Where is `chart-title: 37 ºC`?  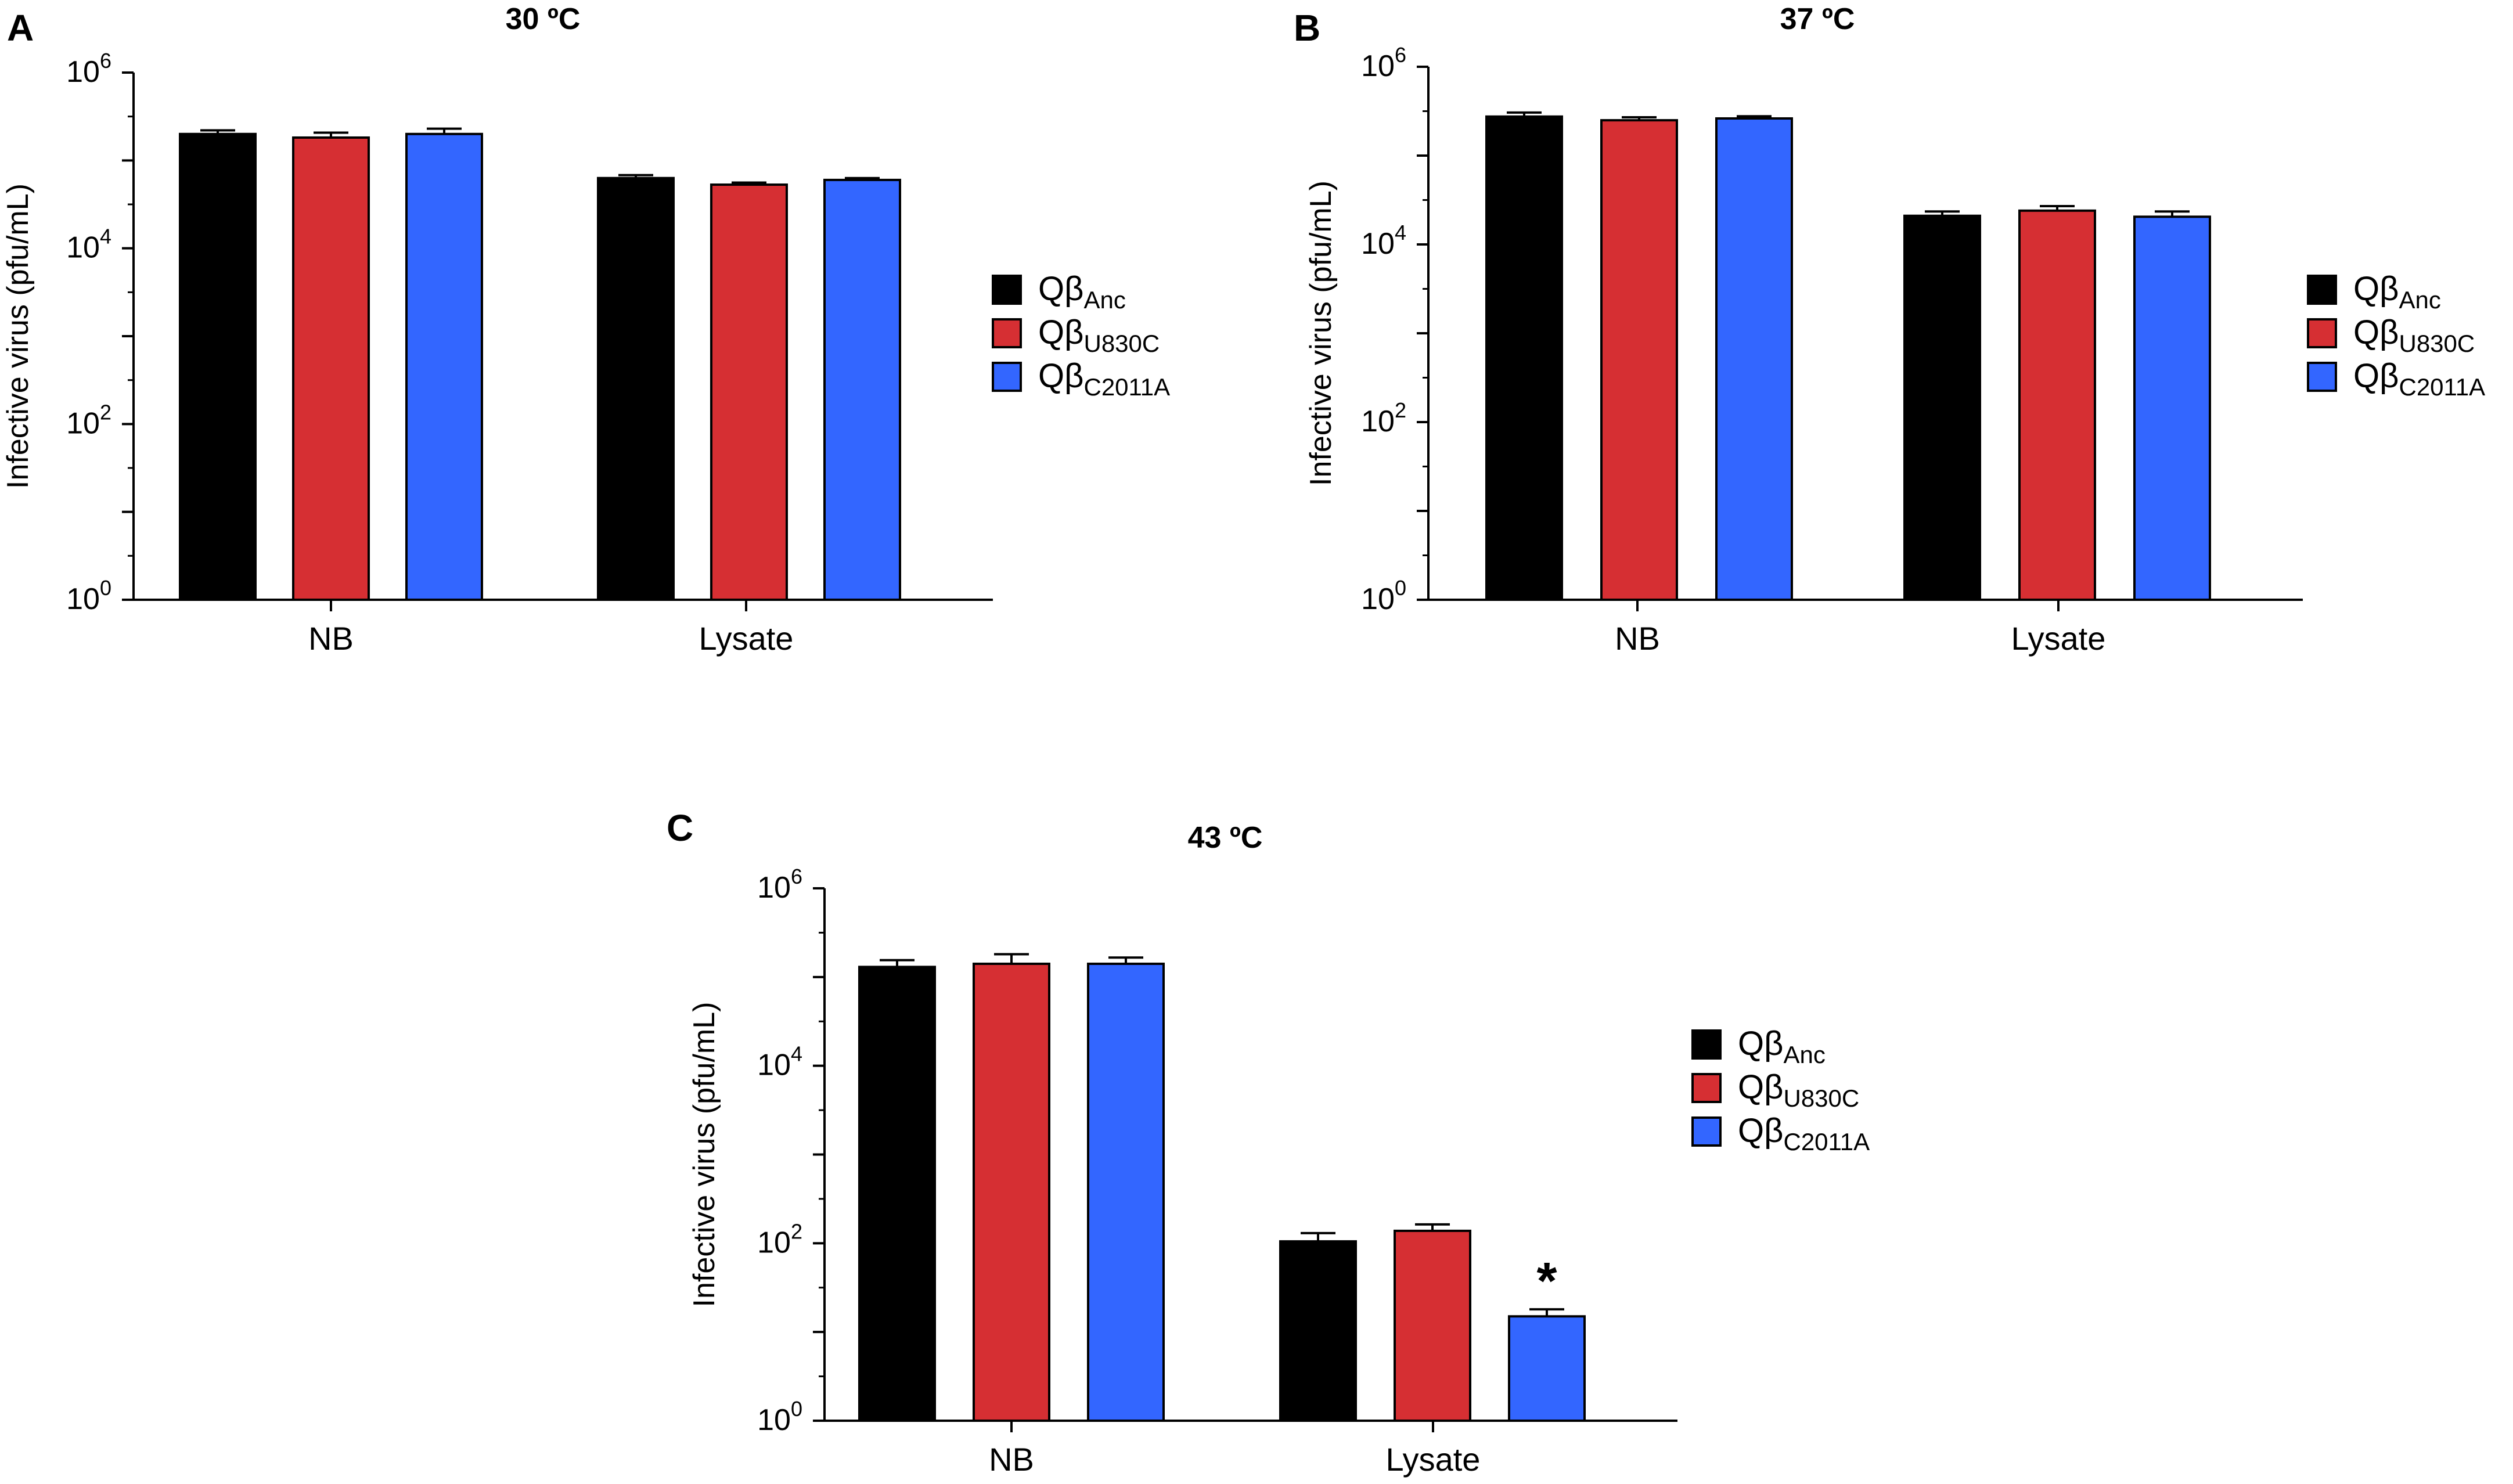
chart-title: 37 ºC is located at coordinates (1817, 19).